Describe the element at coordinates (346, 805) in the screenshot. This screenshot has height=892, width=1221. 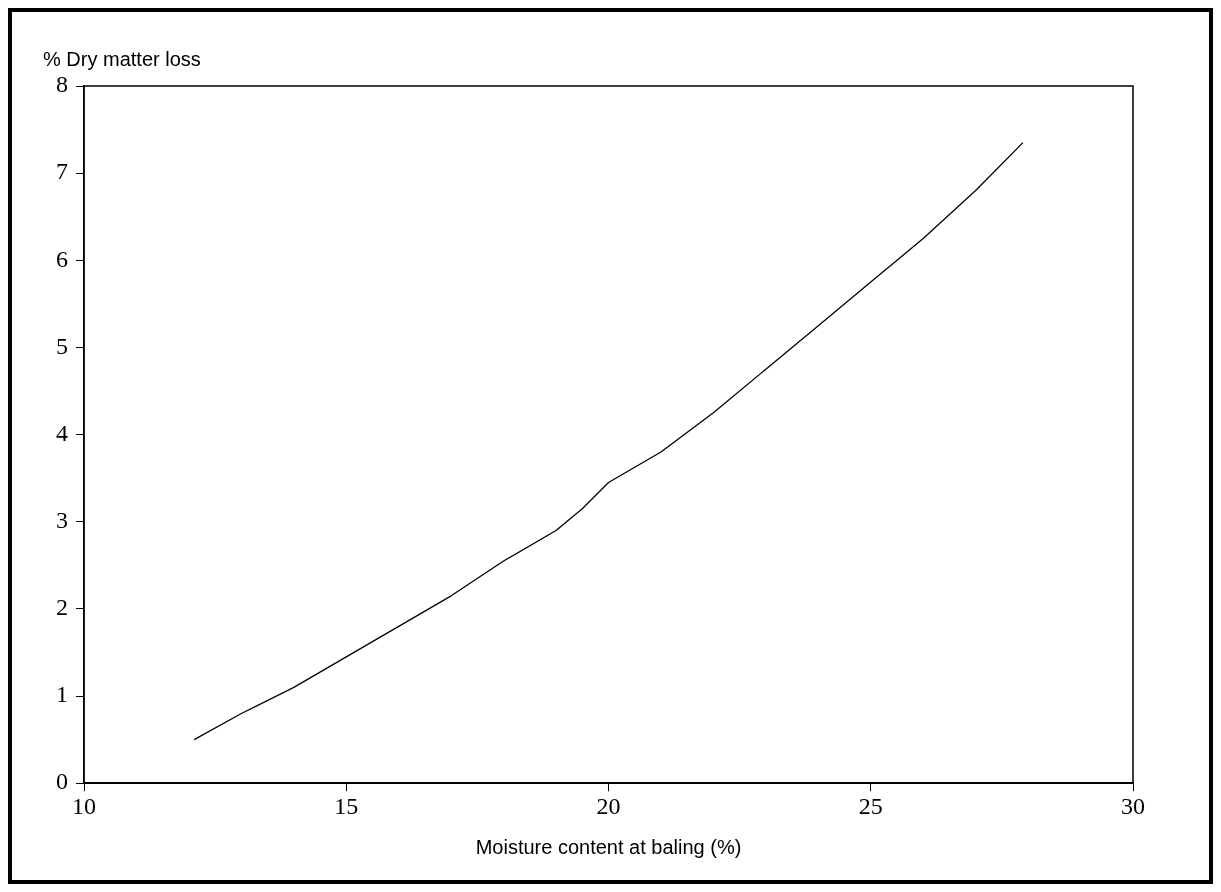
I see `x-tick-label: 15` at that location.